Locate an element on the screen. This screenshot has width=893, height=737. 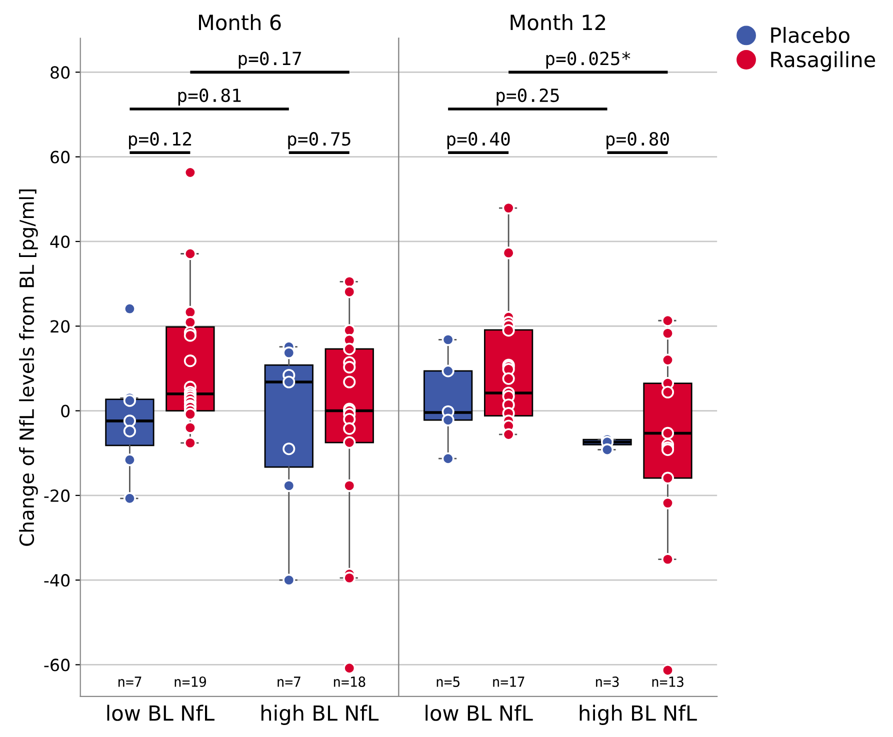
chart-title: Month 6 is located at coordinates (240, 22).